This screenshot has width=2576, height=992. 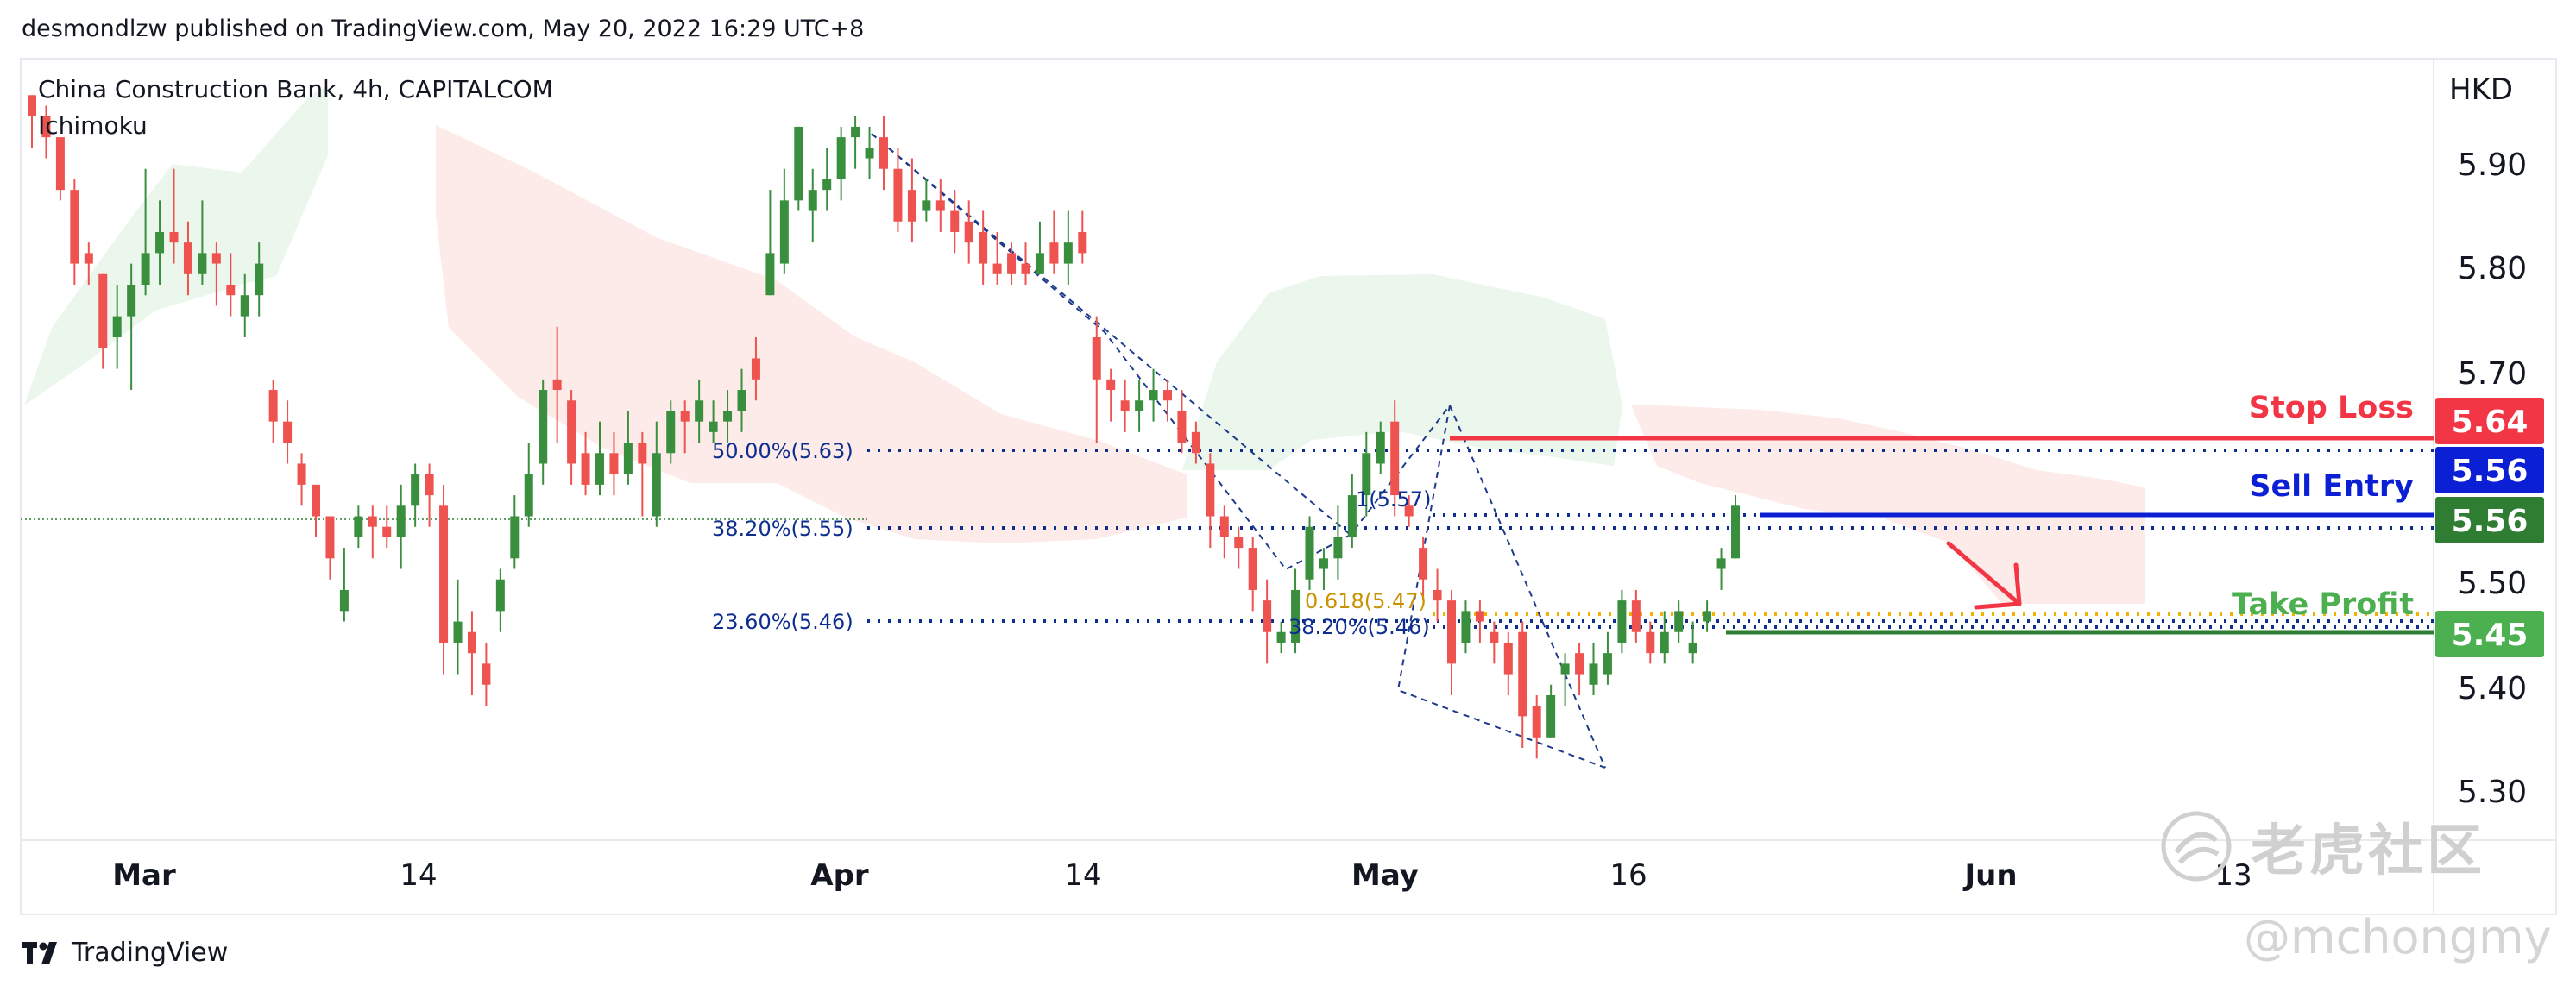 I want to click on fib-label-1: 1(5.57), so click(x=1393, y=499).